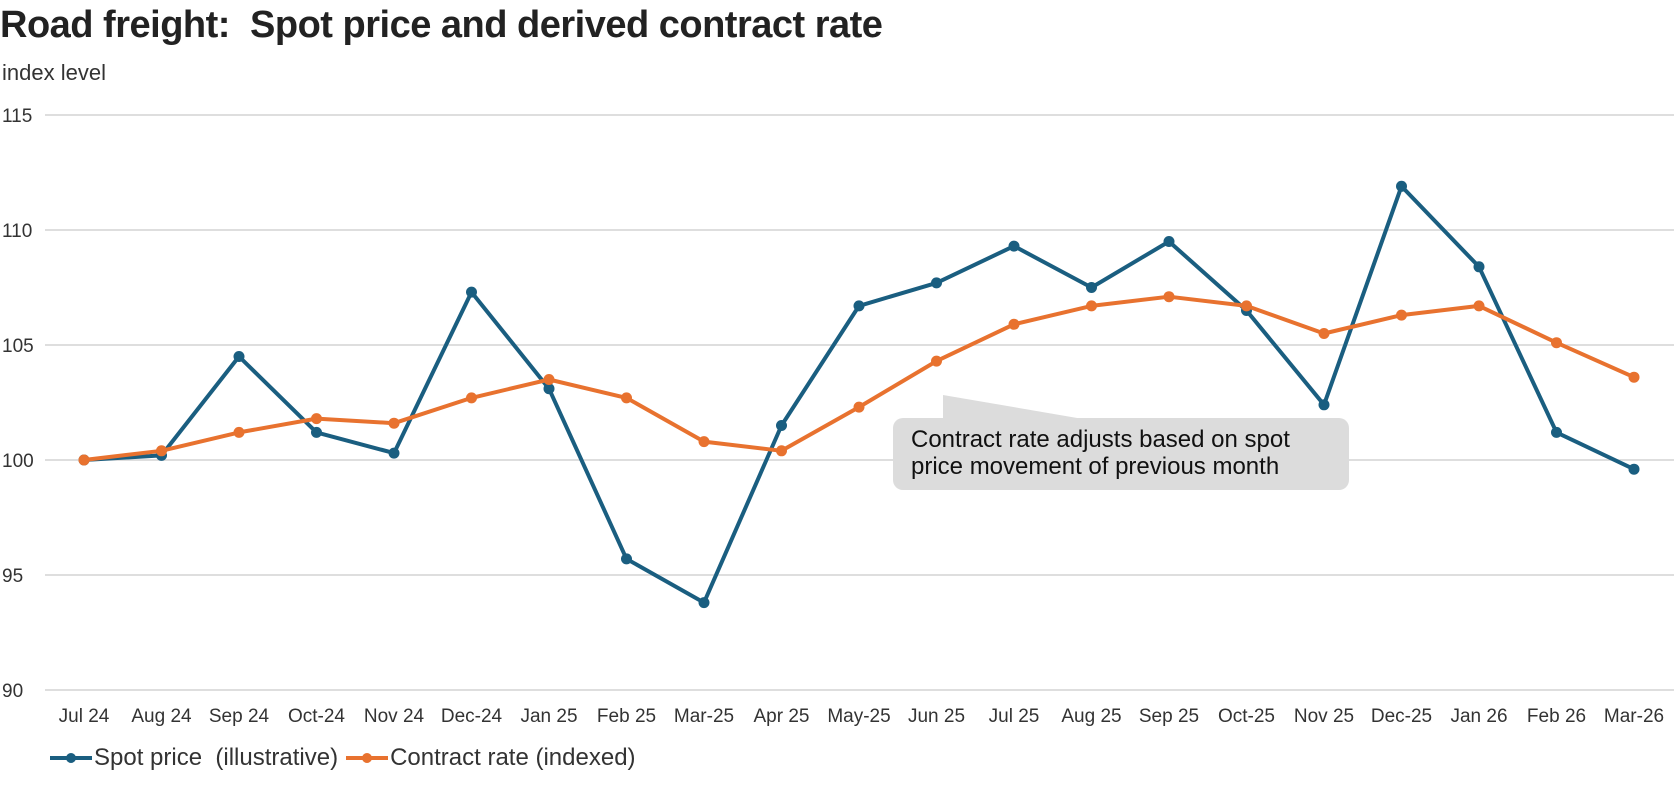 Image resolution: width=1674 pixels, height=794 pixels. Describe the element at coordinates (17, 116) in the screenshot. I see `y-tick-label: 115` at that location.